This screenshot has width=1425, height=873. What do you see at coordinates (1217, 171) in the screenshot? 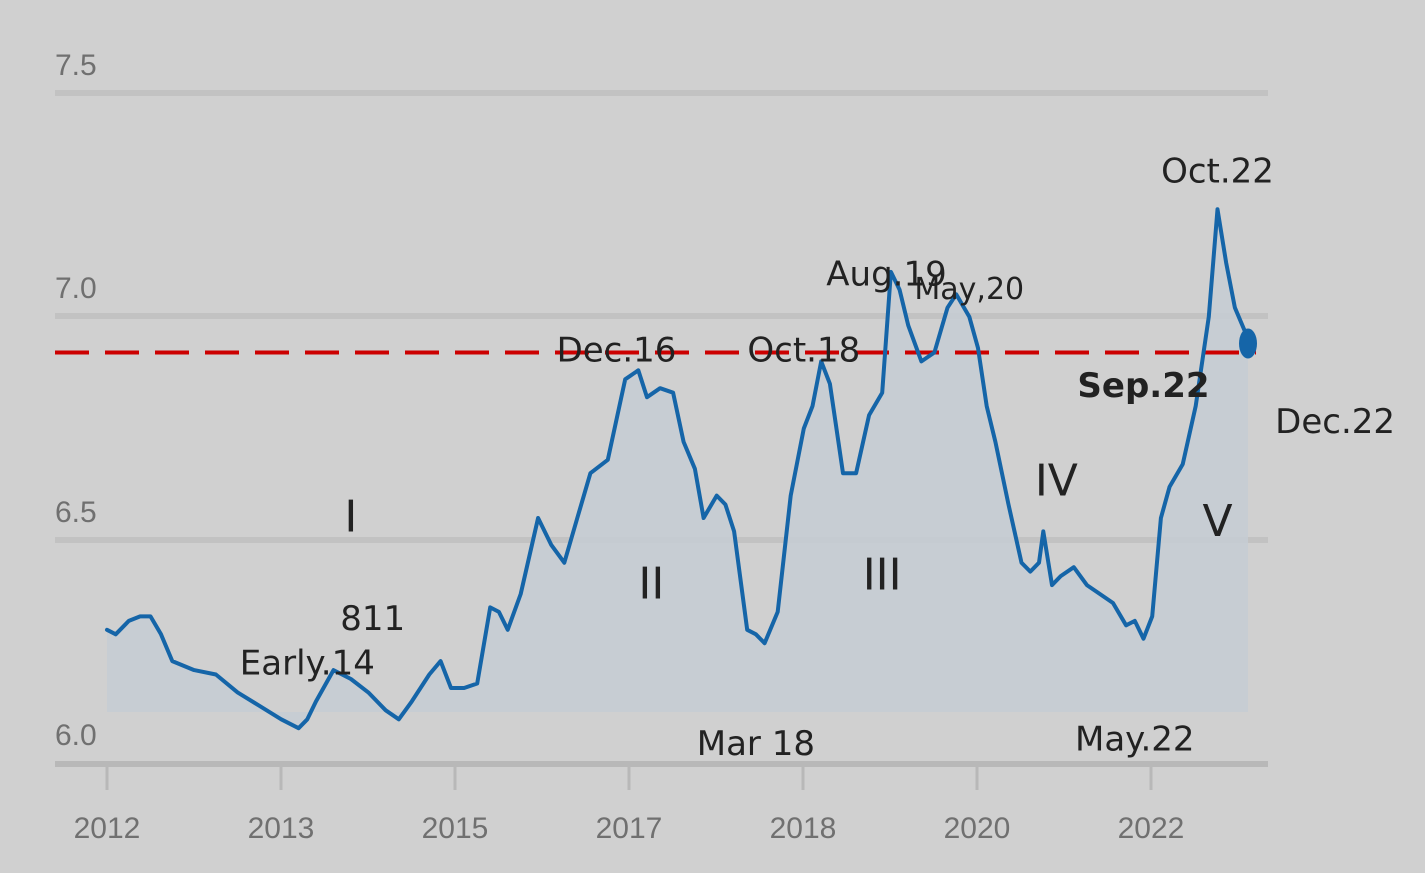
I see `annotation-label: Oct.22` at bounding box center [1217, 171].